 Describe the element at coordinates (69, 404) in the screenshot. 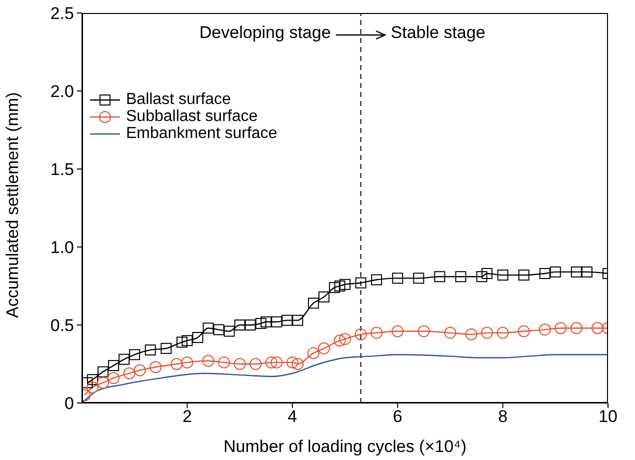

I see `y-tick-label: 0` at that location.